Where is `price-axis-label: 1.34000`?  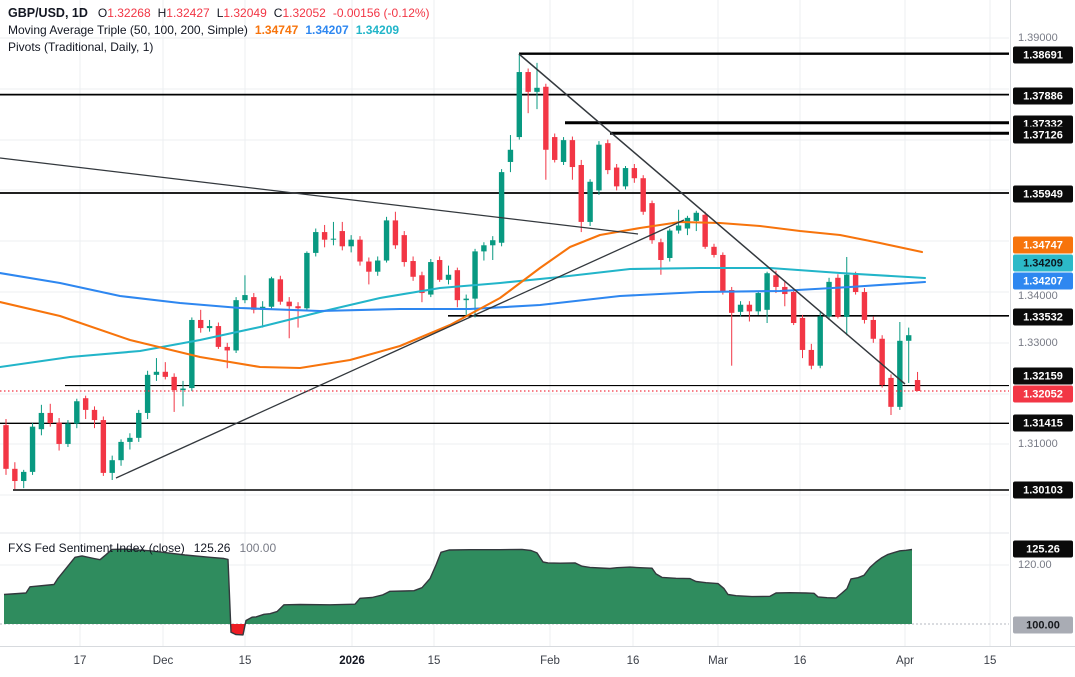 price-axis-label: 1.34000 is located at coordinates (1038, 296).